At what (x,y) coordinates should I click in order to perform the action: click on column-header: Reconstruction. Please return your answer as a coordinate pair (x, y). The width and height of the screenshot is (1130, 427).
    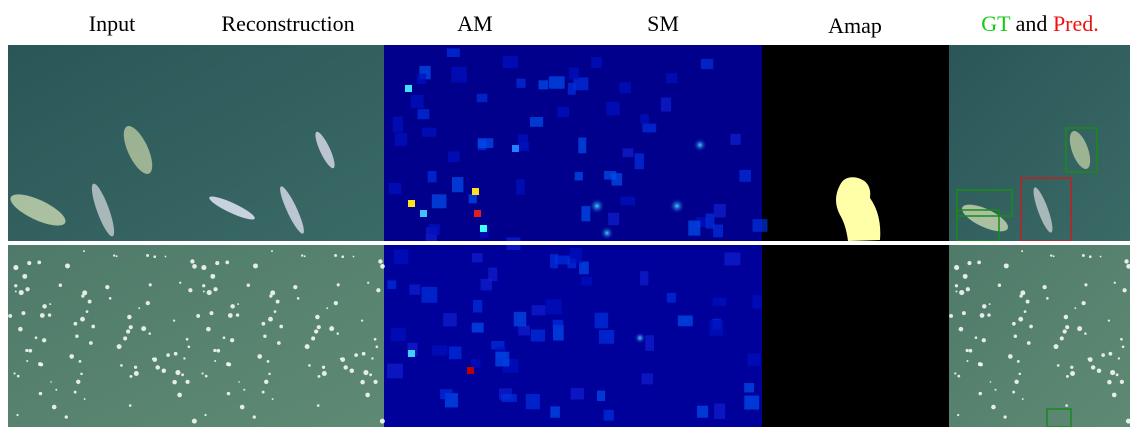
    Looking at the image, I should click on (287, 23).